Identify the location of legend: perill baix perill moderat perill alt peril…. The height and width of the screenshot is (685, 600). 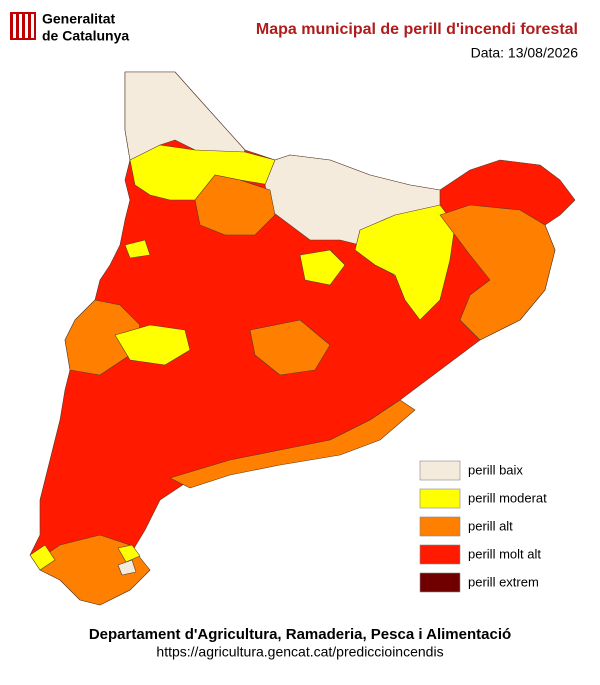
(483, 526).